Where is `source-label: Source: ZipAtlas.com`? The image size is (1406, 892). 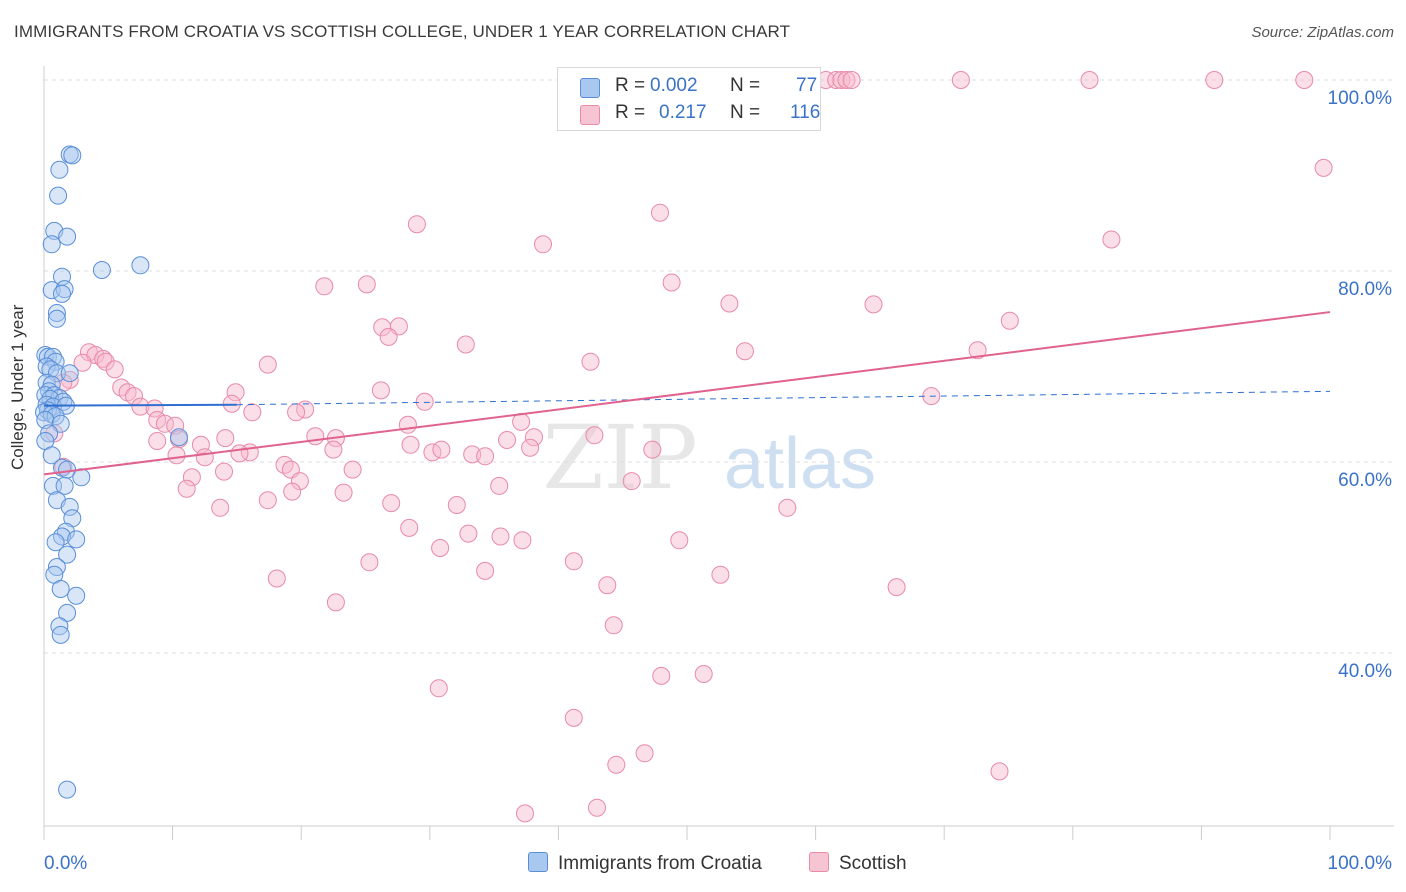
source-label: Source: ZipAtlas.com is located at coordinates (1322, 32).